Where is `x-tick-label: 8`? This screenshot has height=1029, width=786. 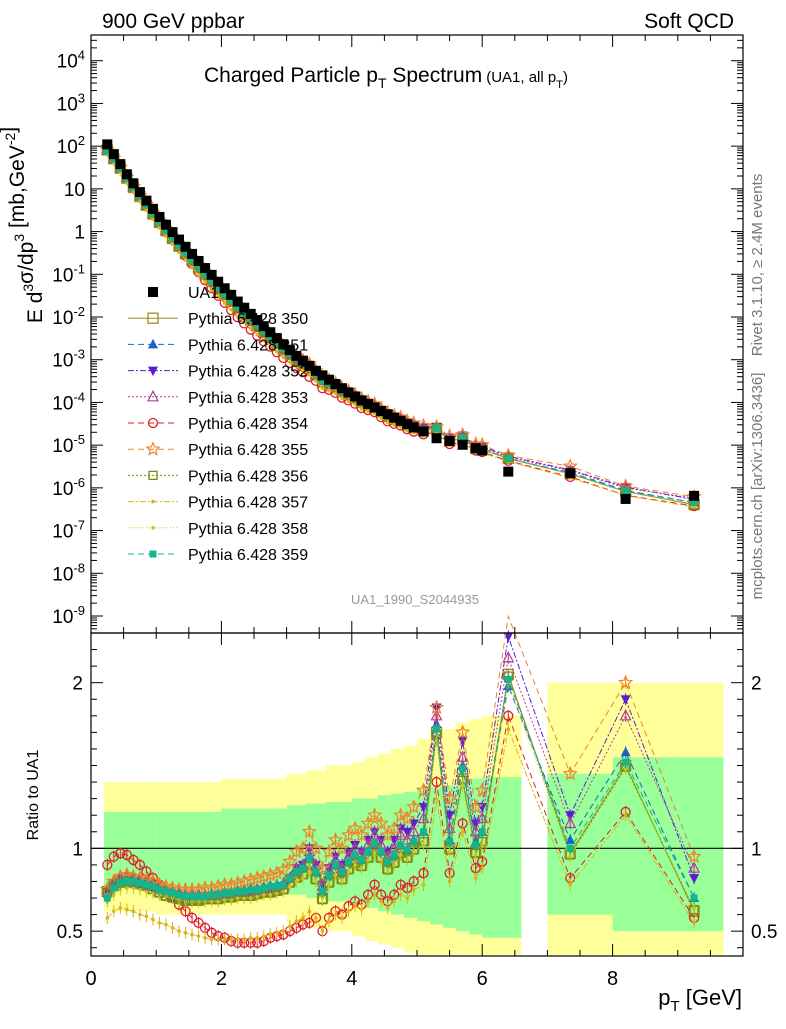
x-tick-label: 8 is located at coordinates (612, 979).